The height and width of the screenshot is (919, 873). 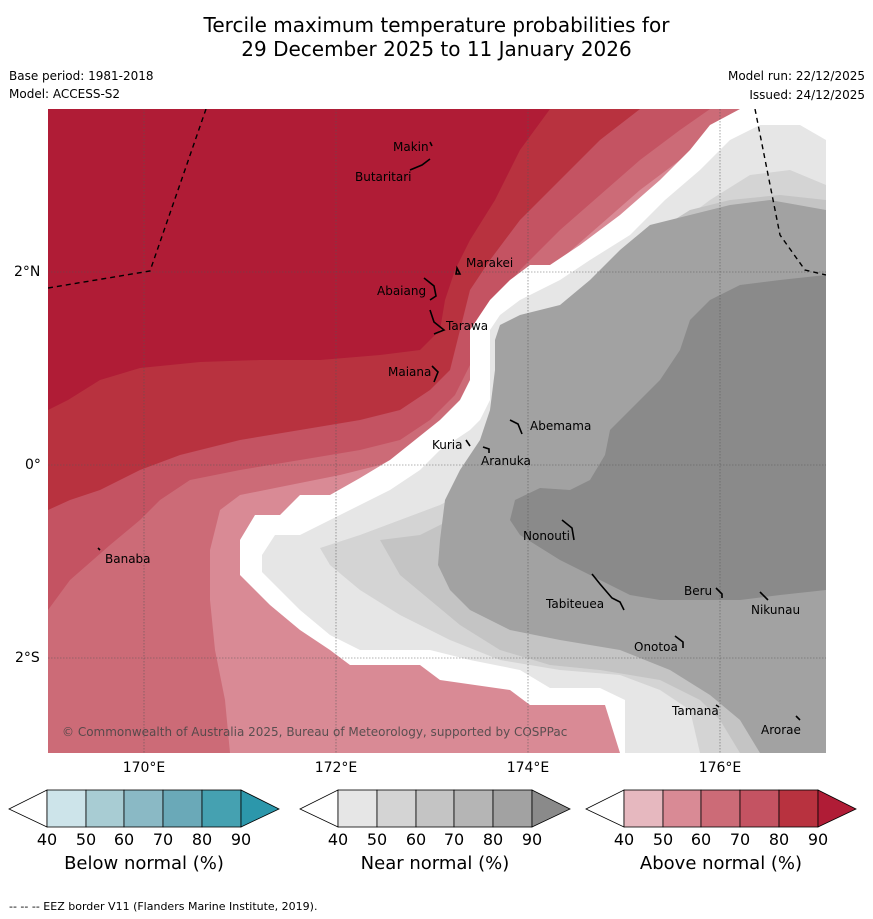 I want to click on base-period: Base period: 1981-2018, so click(x=81, y=76).